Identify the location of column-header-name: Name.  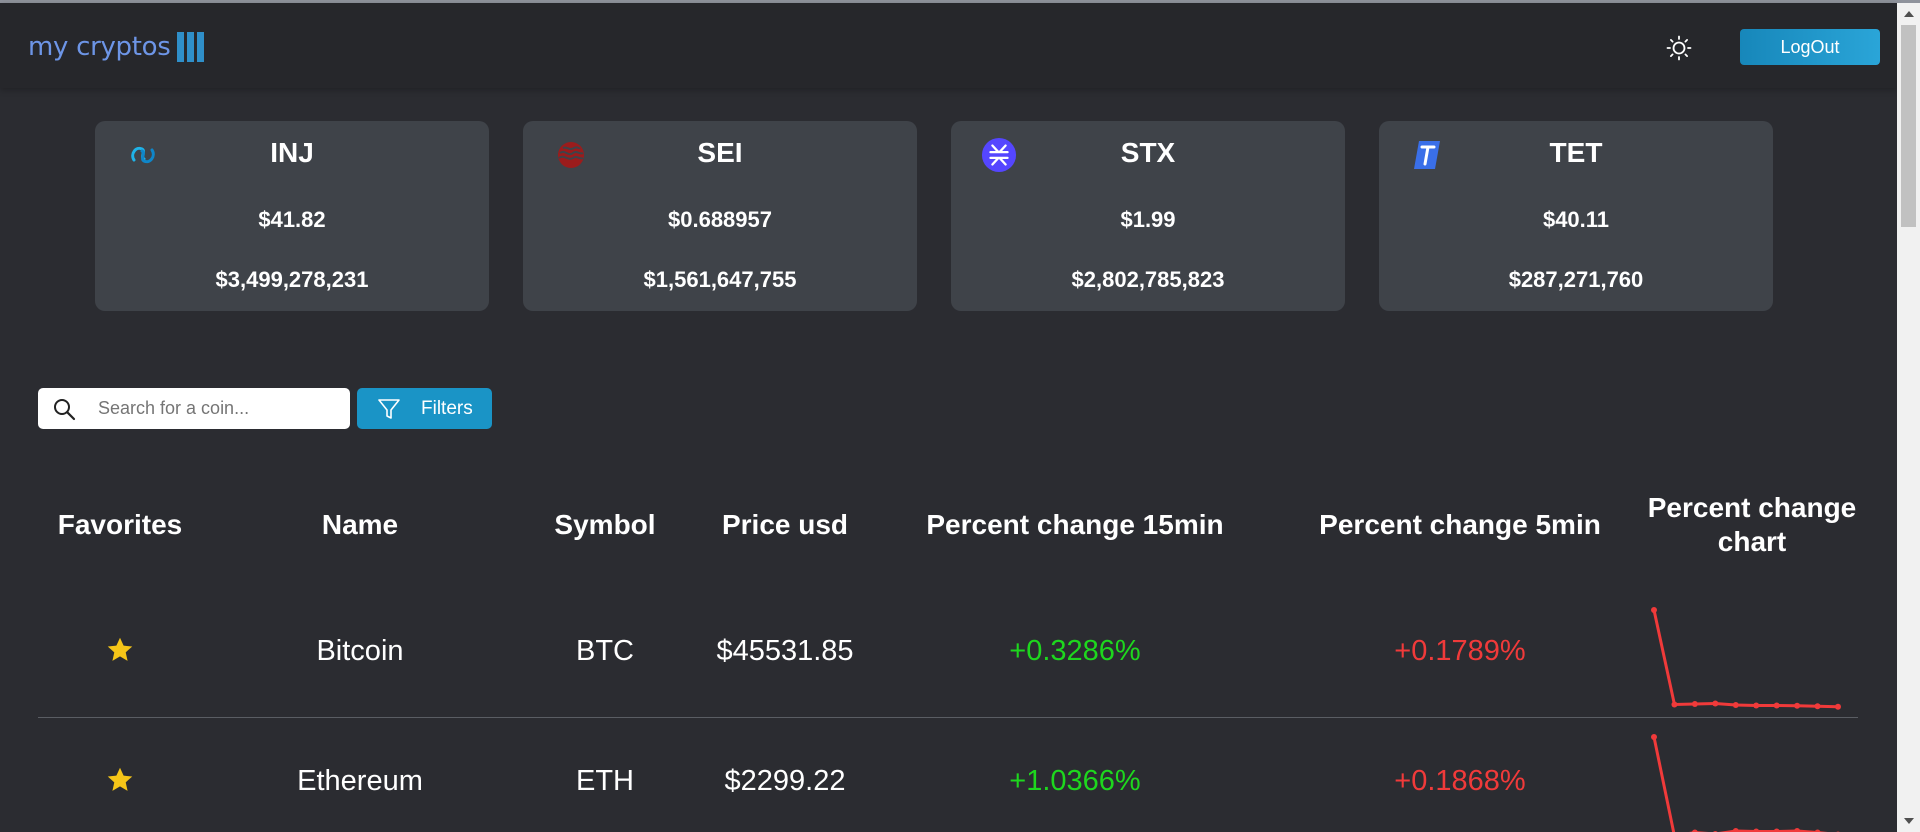
(360, 524).